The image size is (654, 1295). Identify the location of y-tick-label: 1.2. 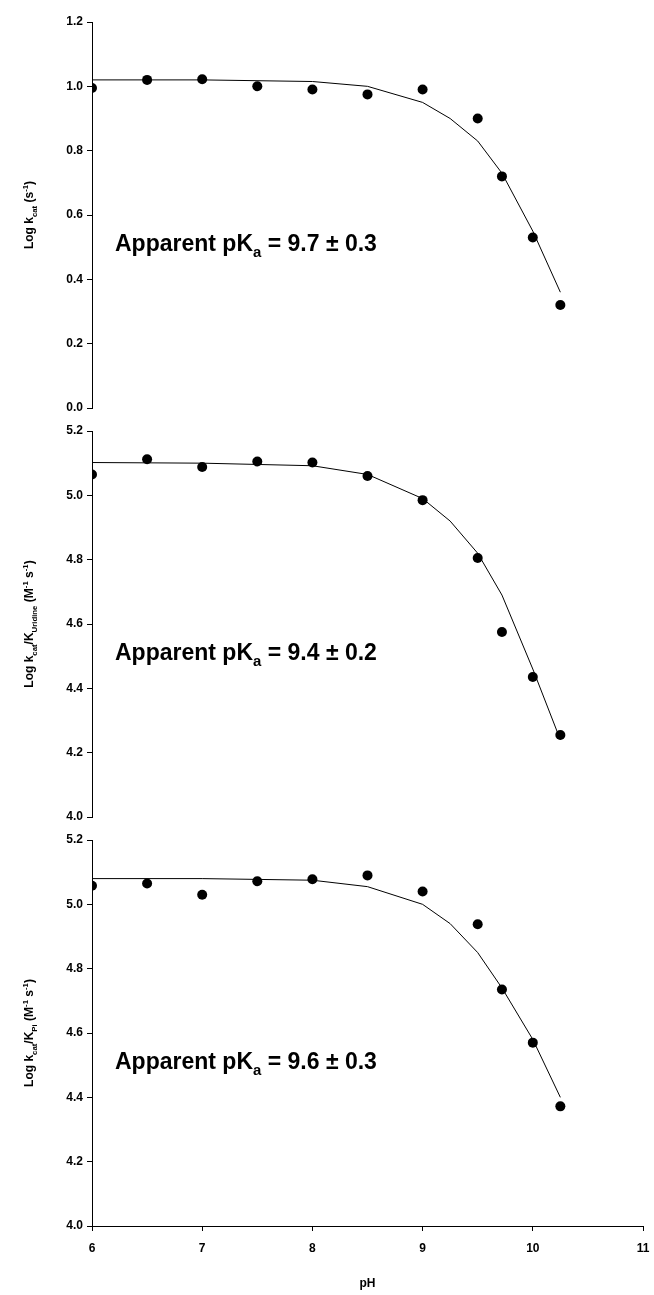
(75, 21).